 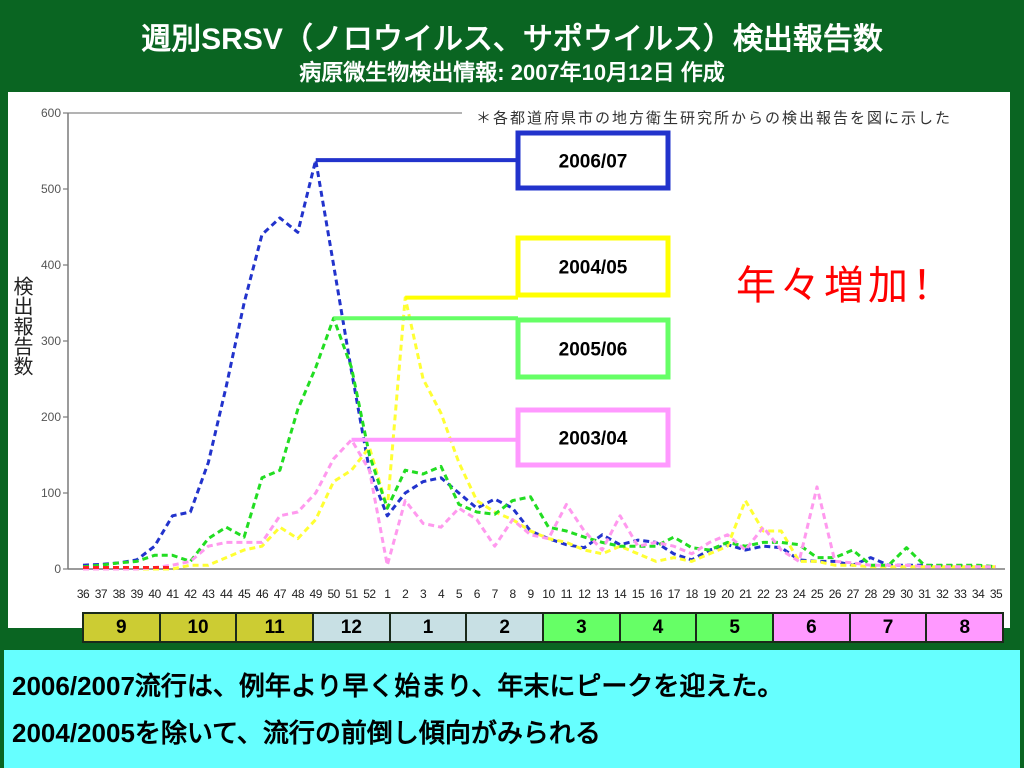 I want to click on x-tick-label: 30, so click(x=906, y=594).